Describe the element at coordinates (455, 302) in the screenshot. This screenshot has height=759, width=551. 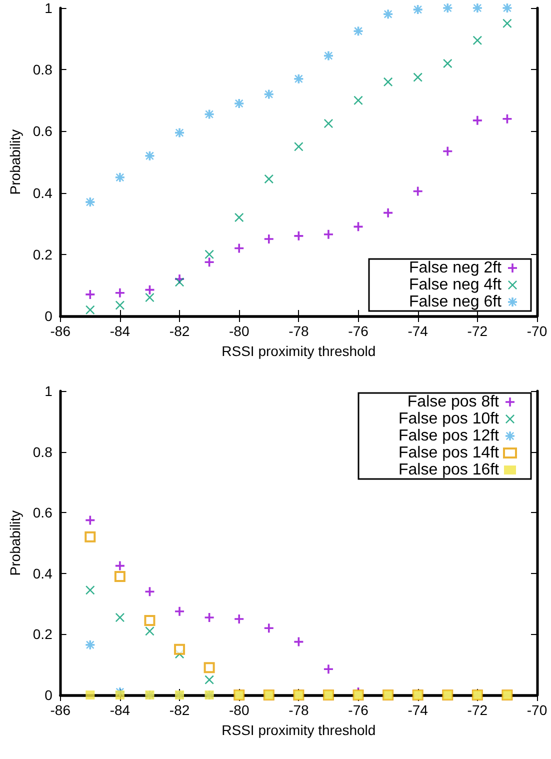
I see `legend-label: False neg 6ft` at that location.